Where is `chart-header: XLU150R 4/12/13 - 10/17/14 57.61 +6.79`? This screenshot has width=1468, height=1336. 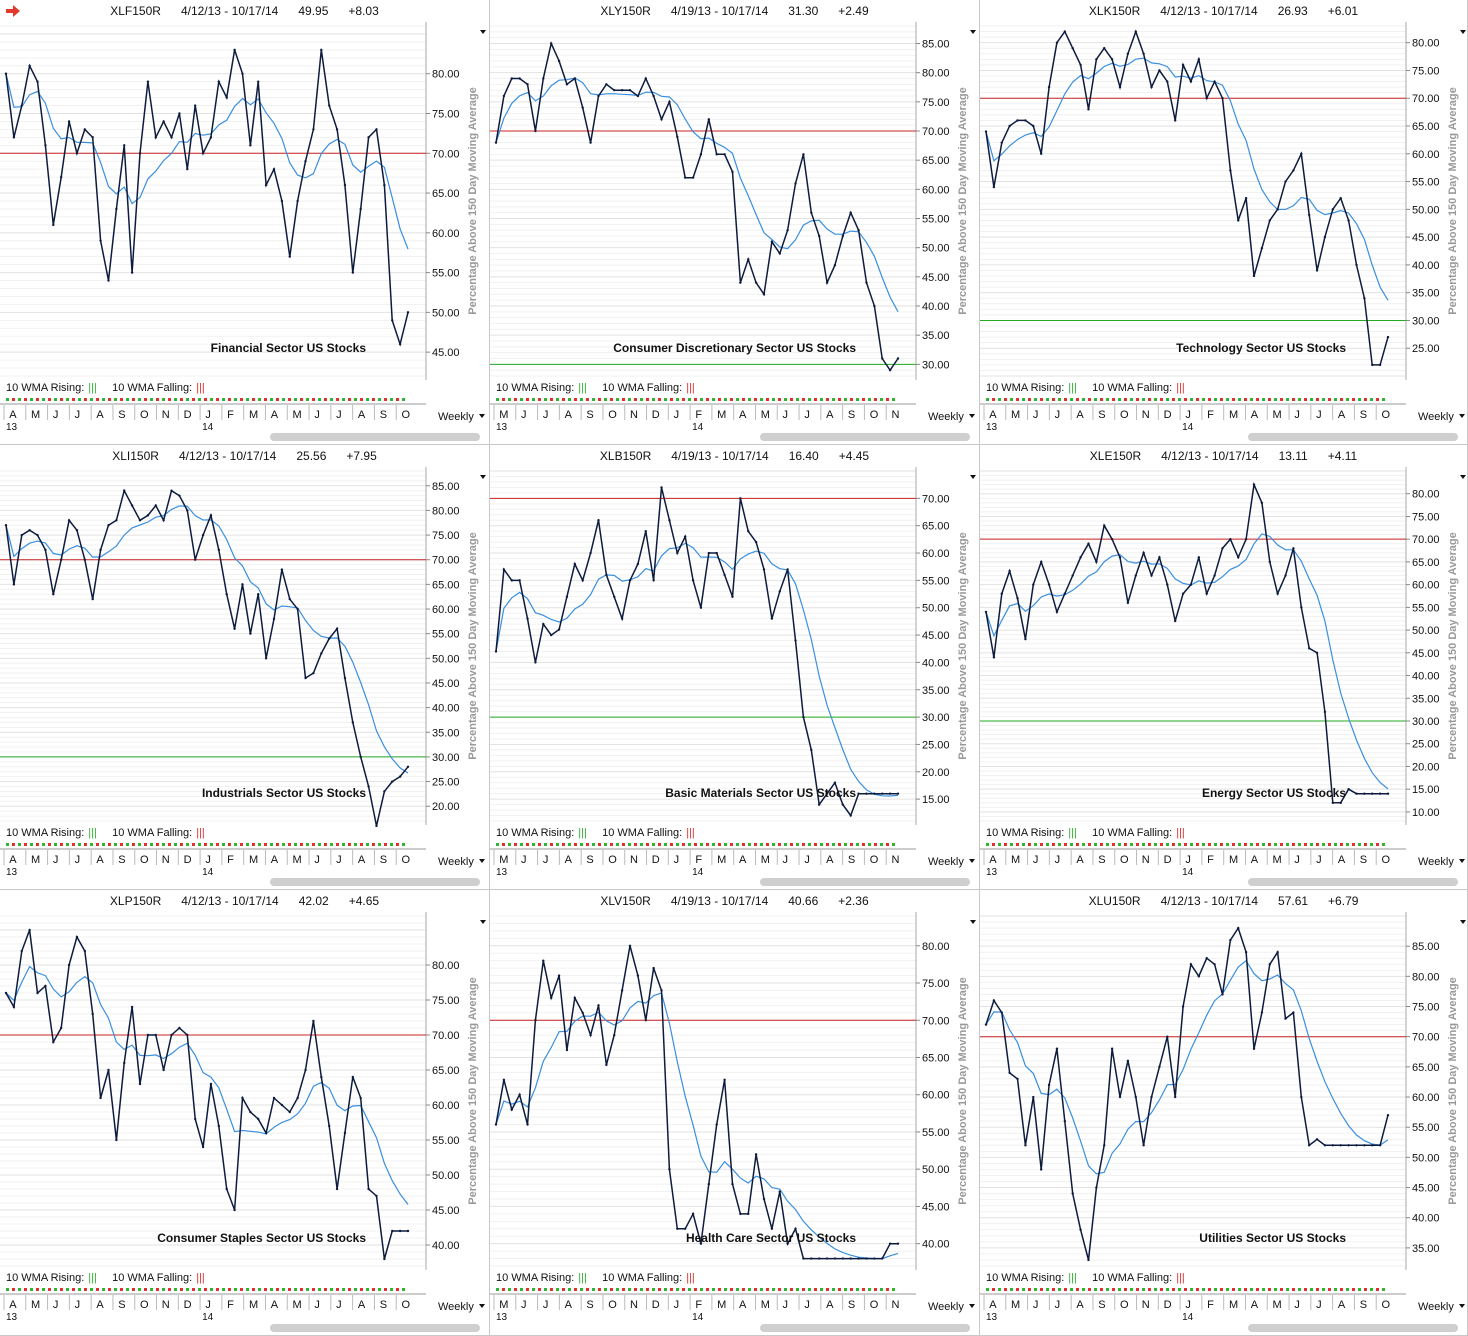 chart-header: XLU150R 4/12/13 - 10/17/14 57.61 +6.79 is located at coordinates (1223, 901).